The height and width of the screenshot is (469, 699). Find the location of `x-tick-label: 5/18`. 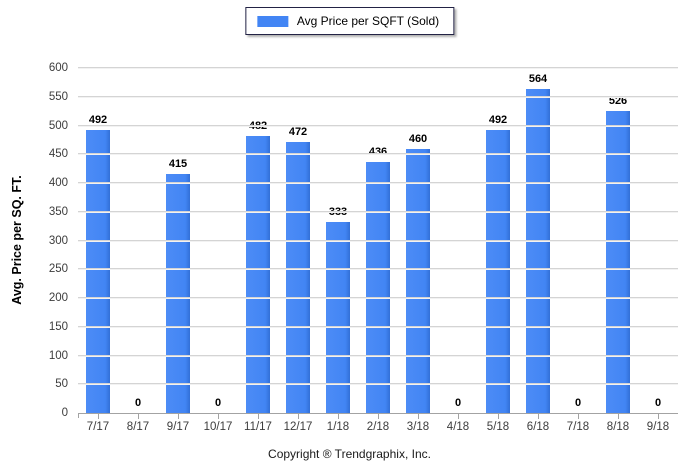

x-tick-label: 5/18 is located at coordinates (498, 427).